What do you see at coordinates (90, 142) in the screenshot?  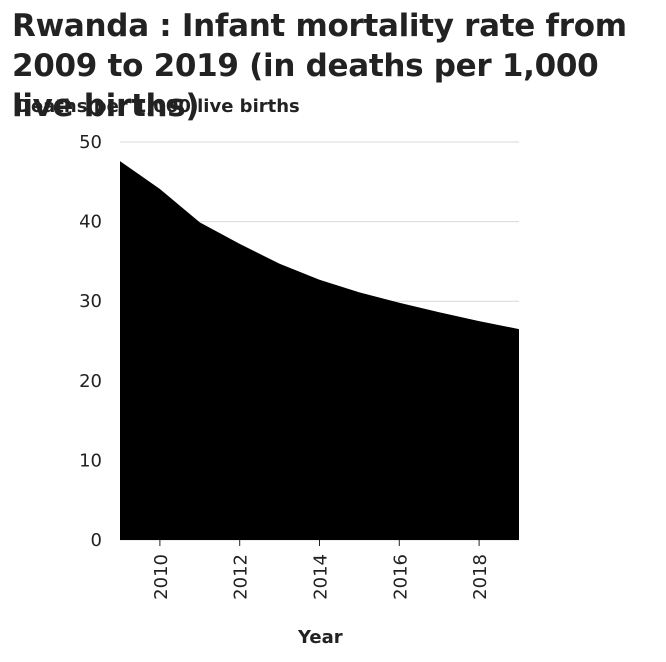 I see `y-tick-label: 50` at bounding box center [90, 142].